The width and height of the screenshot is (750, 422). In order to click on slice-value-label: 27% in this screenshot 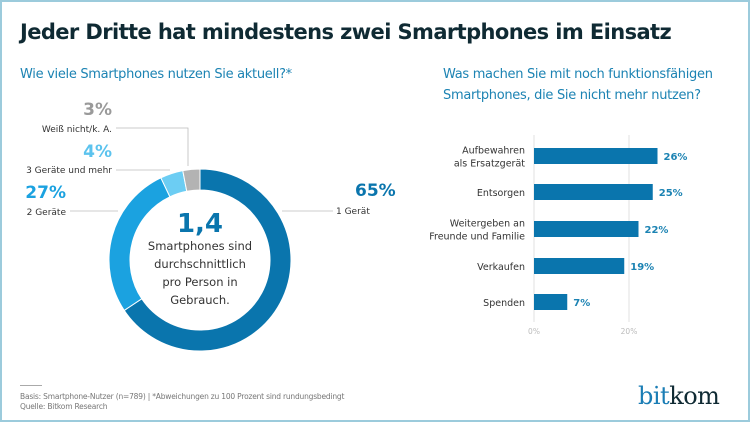, I will do `click(45, 193)`.